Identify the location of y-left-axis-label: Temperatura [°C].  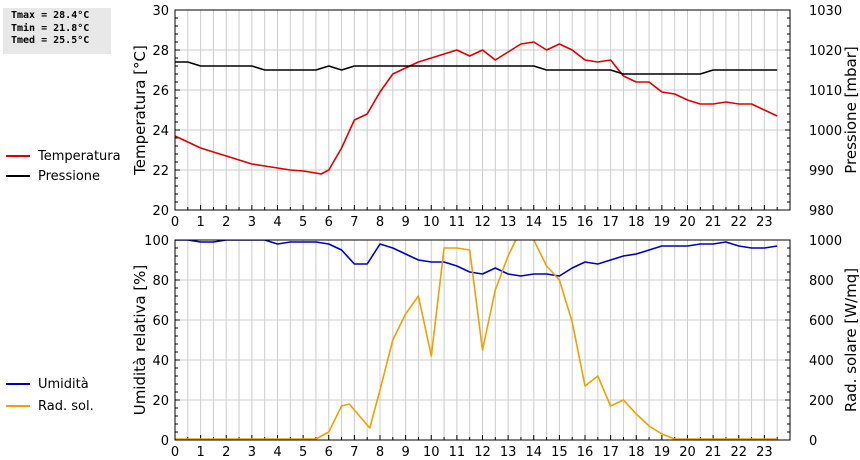
(140, 110).